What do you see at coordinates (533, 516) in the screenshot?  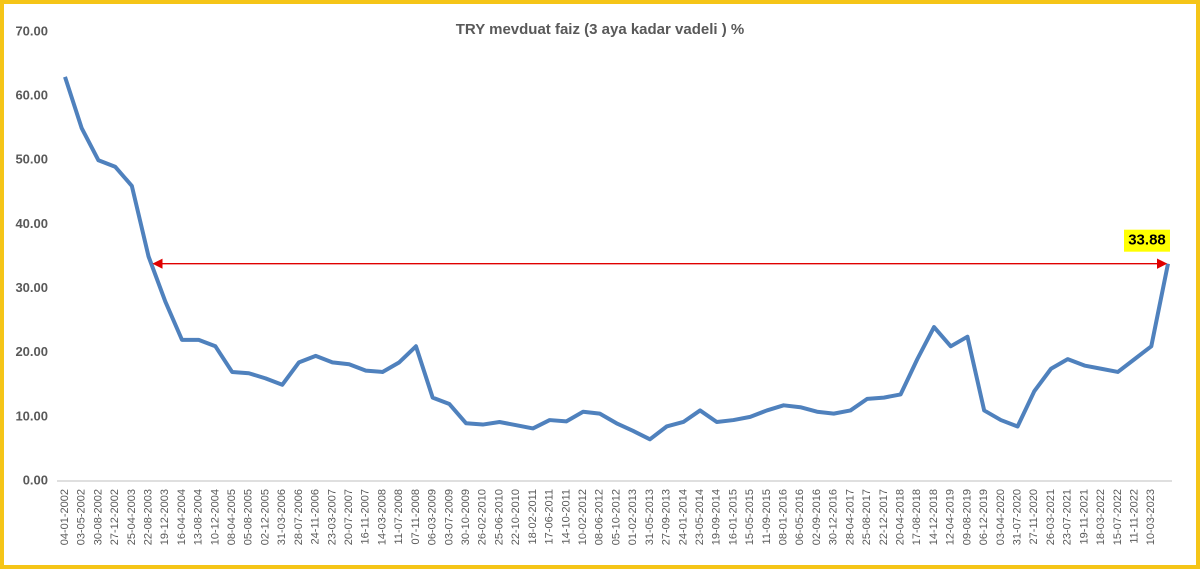 I see `x-tick-label: 18-02-2011` at bounding box center [533, 516].